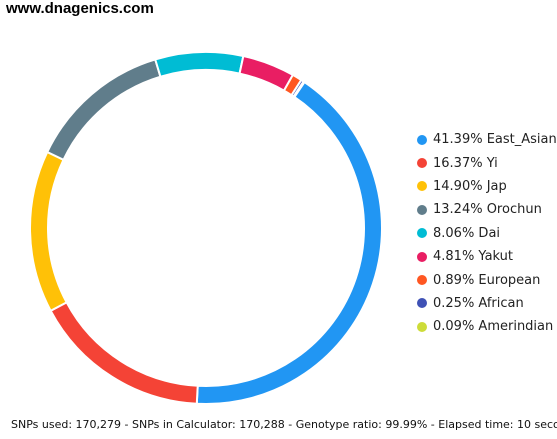  I want to click on legend-label-3: 13.24% Orochun, so click(487, 210).